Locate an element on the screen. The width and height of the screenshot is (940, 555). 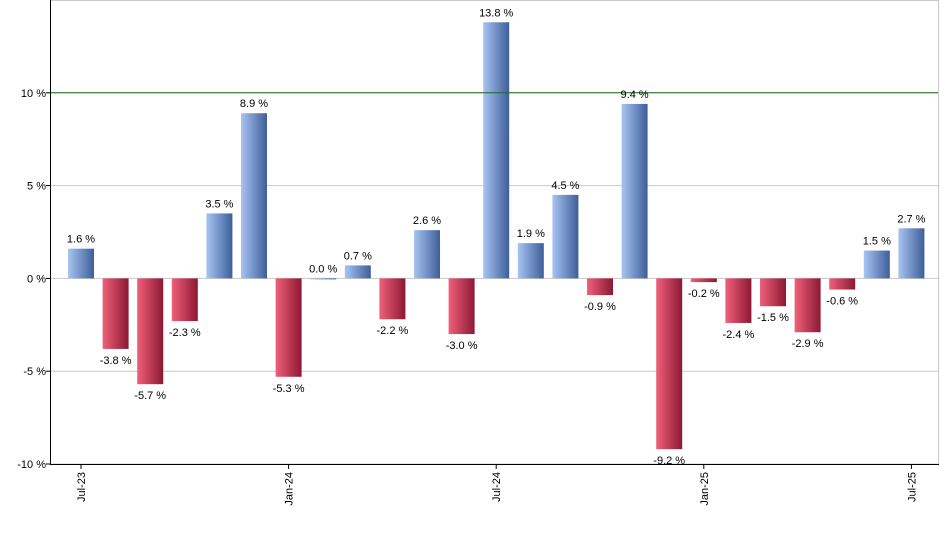
data-label: -2.4 % is located at coordinates (739, 335).